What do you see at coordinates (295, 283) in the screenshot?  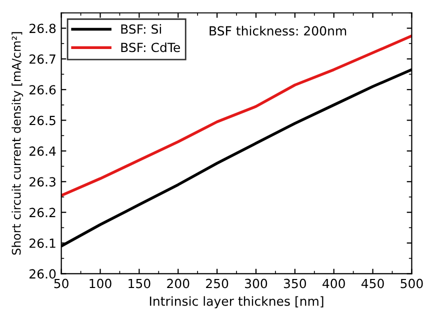 I see `x-tick-label: 350` at bounding box center [295, 283].